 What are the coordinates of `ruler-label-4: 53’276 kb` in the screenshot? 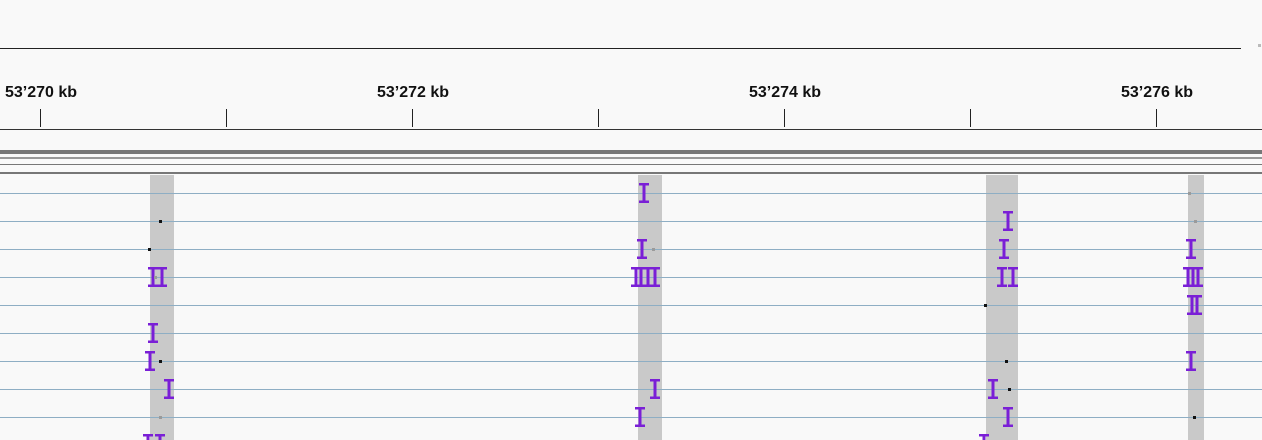 It's located at (1157, 92).